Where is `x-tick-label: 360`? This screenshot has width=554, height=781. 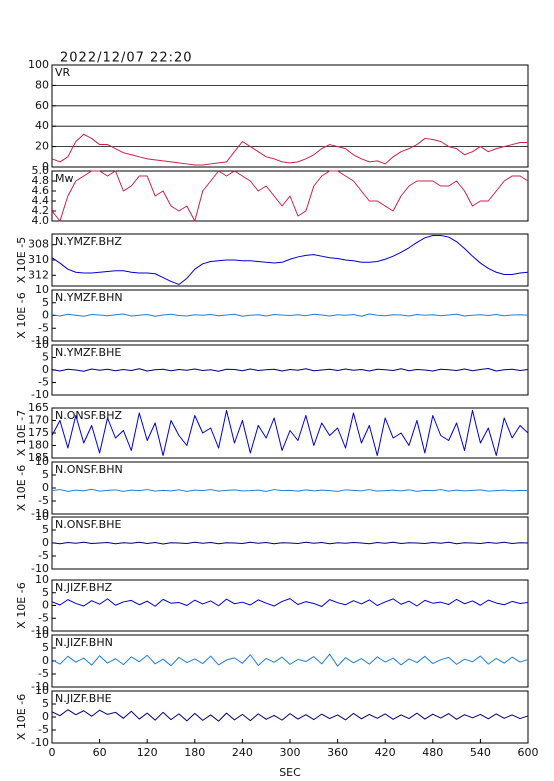 x-tick-label: 360 is located at coordinates (337, 752).